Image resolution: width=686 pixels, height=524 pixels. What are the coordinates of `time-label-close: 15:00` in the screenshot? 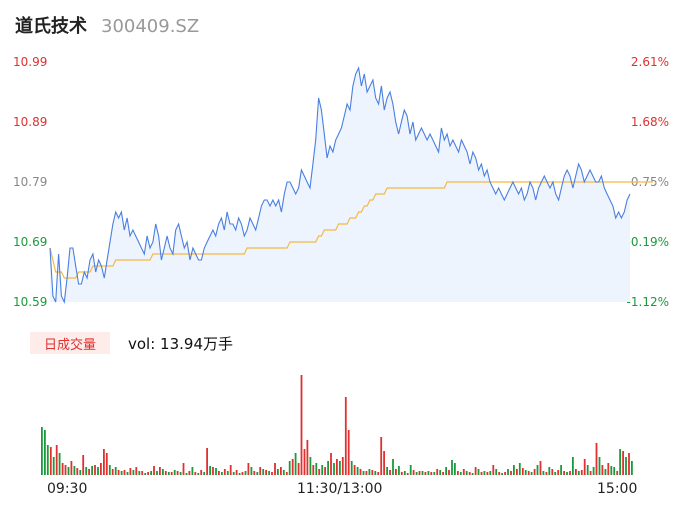 It's located at (617, 489).